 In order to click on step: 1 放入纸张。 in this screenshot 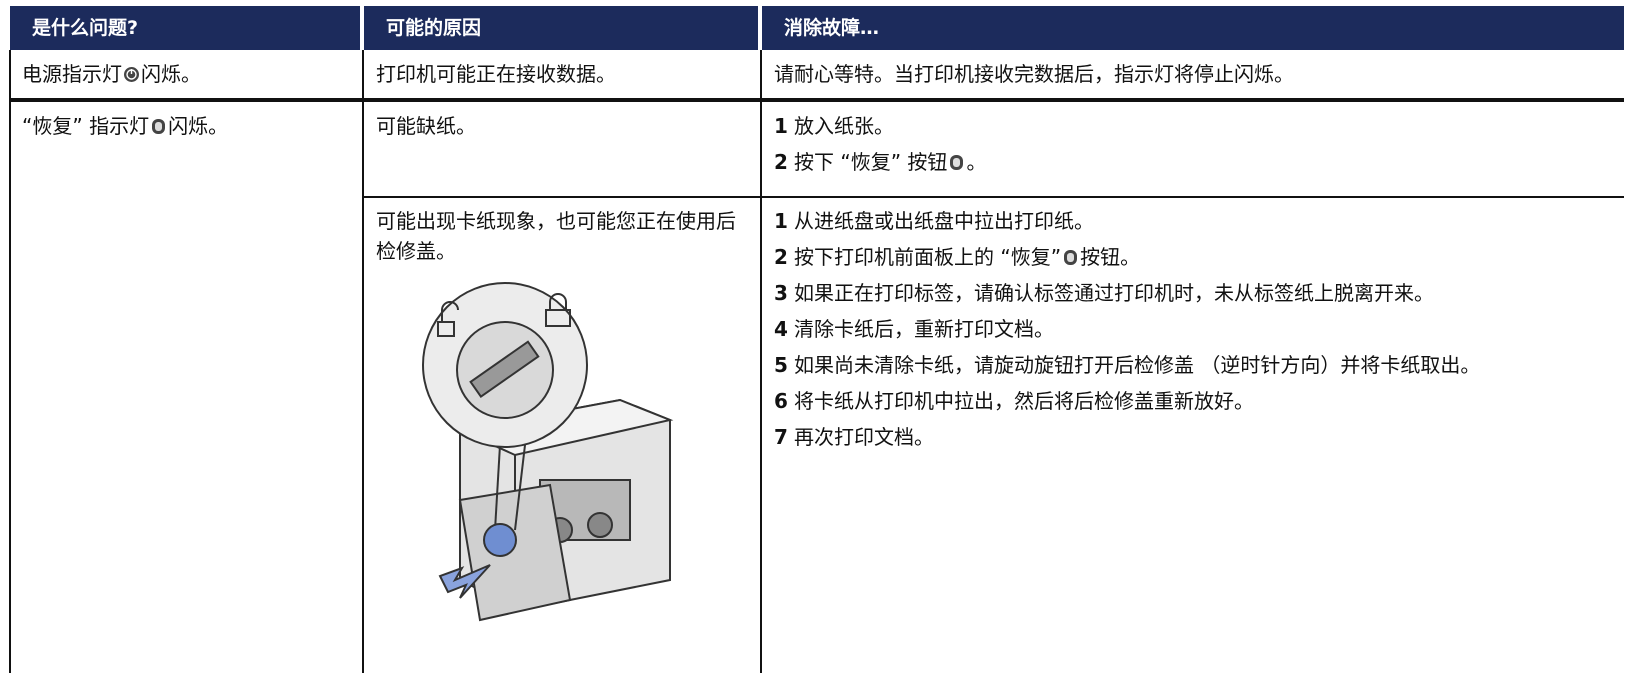, I will do `click(1172, 126)`.